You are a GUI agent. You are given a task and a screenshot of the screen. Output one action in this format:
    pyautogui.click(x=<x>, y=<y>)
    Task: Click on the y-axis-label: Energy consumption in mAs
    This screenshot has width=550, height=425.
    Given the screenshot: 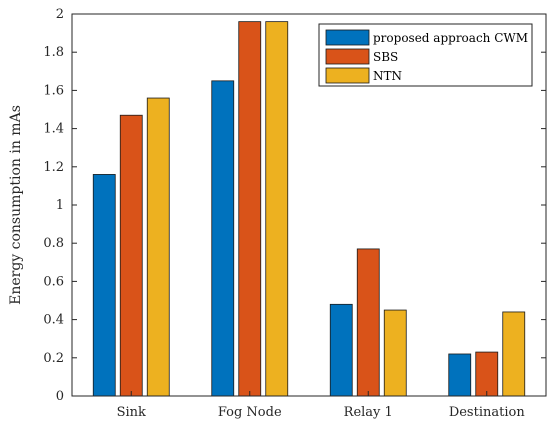 What is the action you would take?
    pyautogui.click(x=16, y=205)
    